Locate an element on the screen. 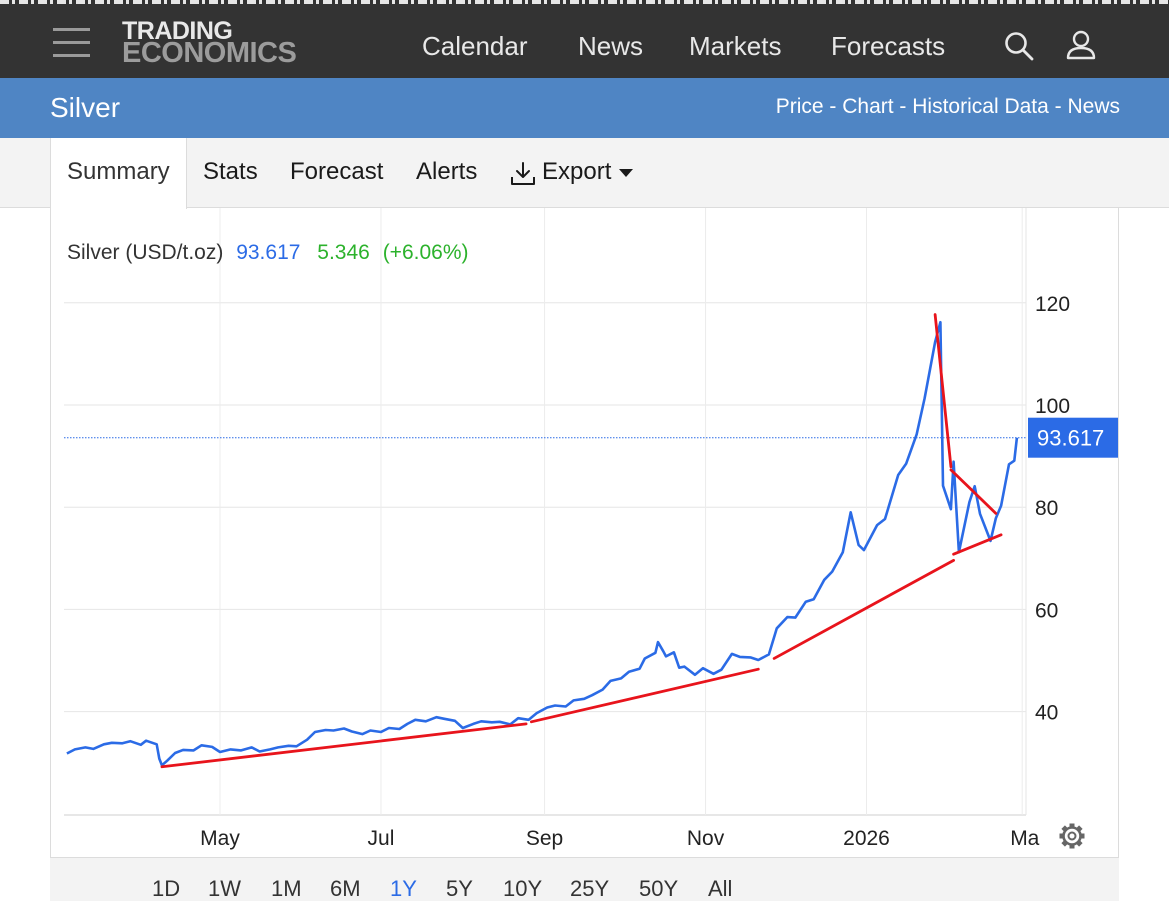 This screenshot has width=1169, height=902. nav-calendar: Calendar is located at coordinates (475, 46).